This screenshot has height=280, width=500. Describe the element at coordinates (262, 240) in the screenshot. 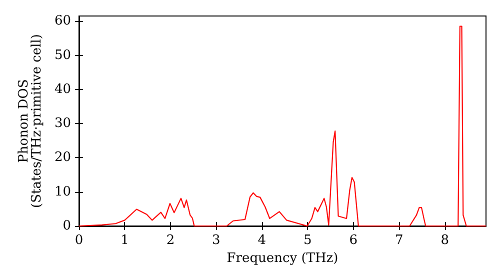

I see `x-tick-label: 4` at that location.